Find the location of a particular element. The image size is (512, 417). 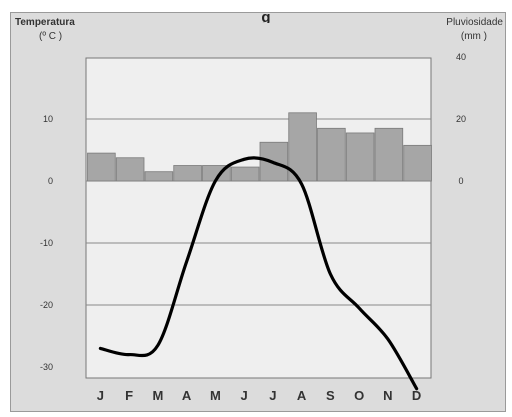

month-label-11: D is located at coordinates (416, 395).